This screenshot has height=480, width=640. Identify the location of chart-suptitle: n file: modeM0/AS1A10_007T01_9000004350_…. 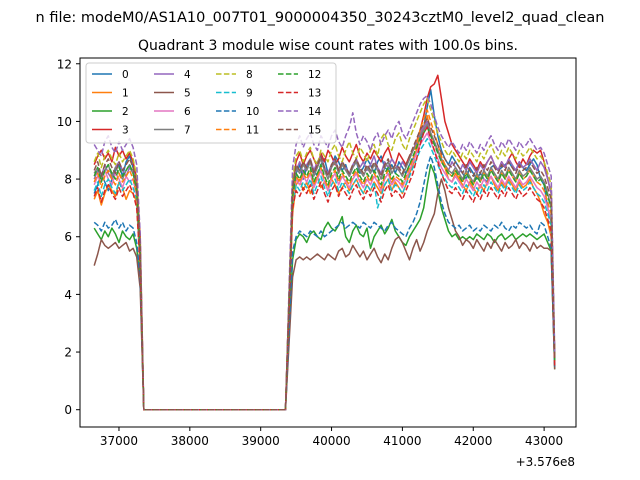
(320, 18).